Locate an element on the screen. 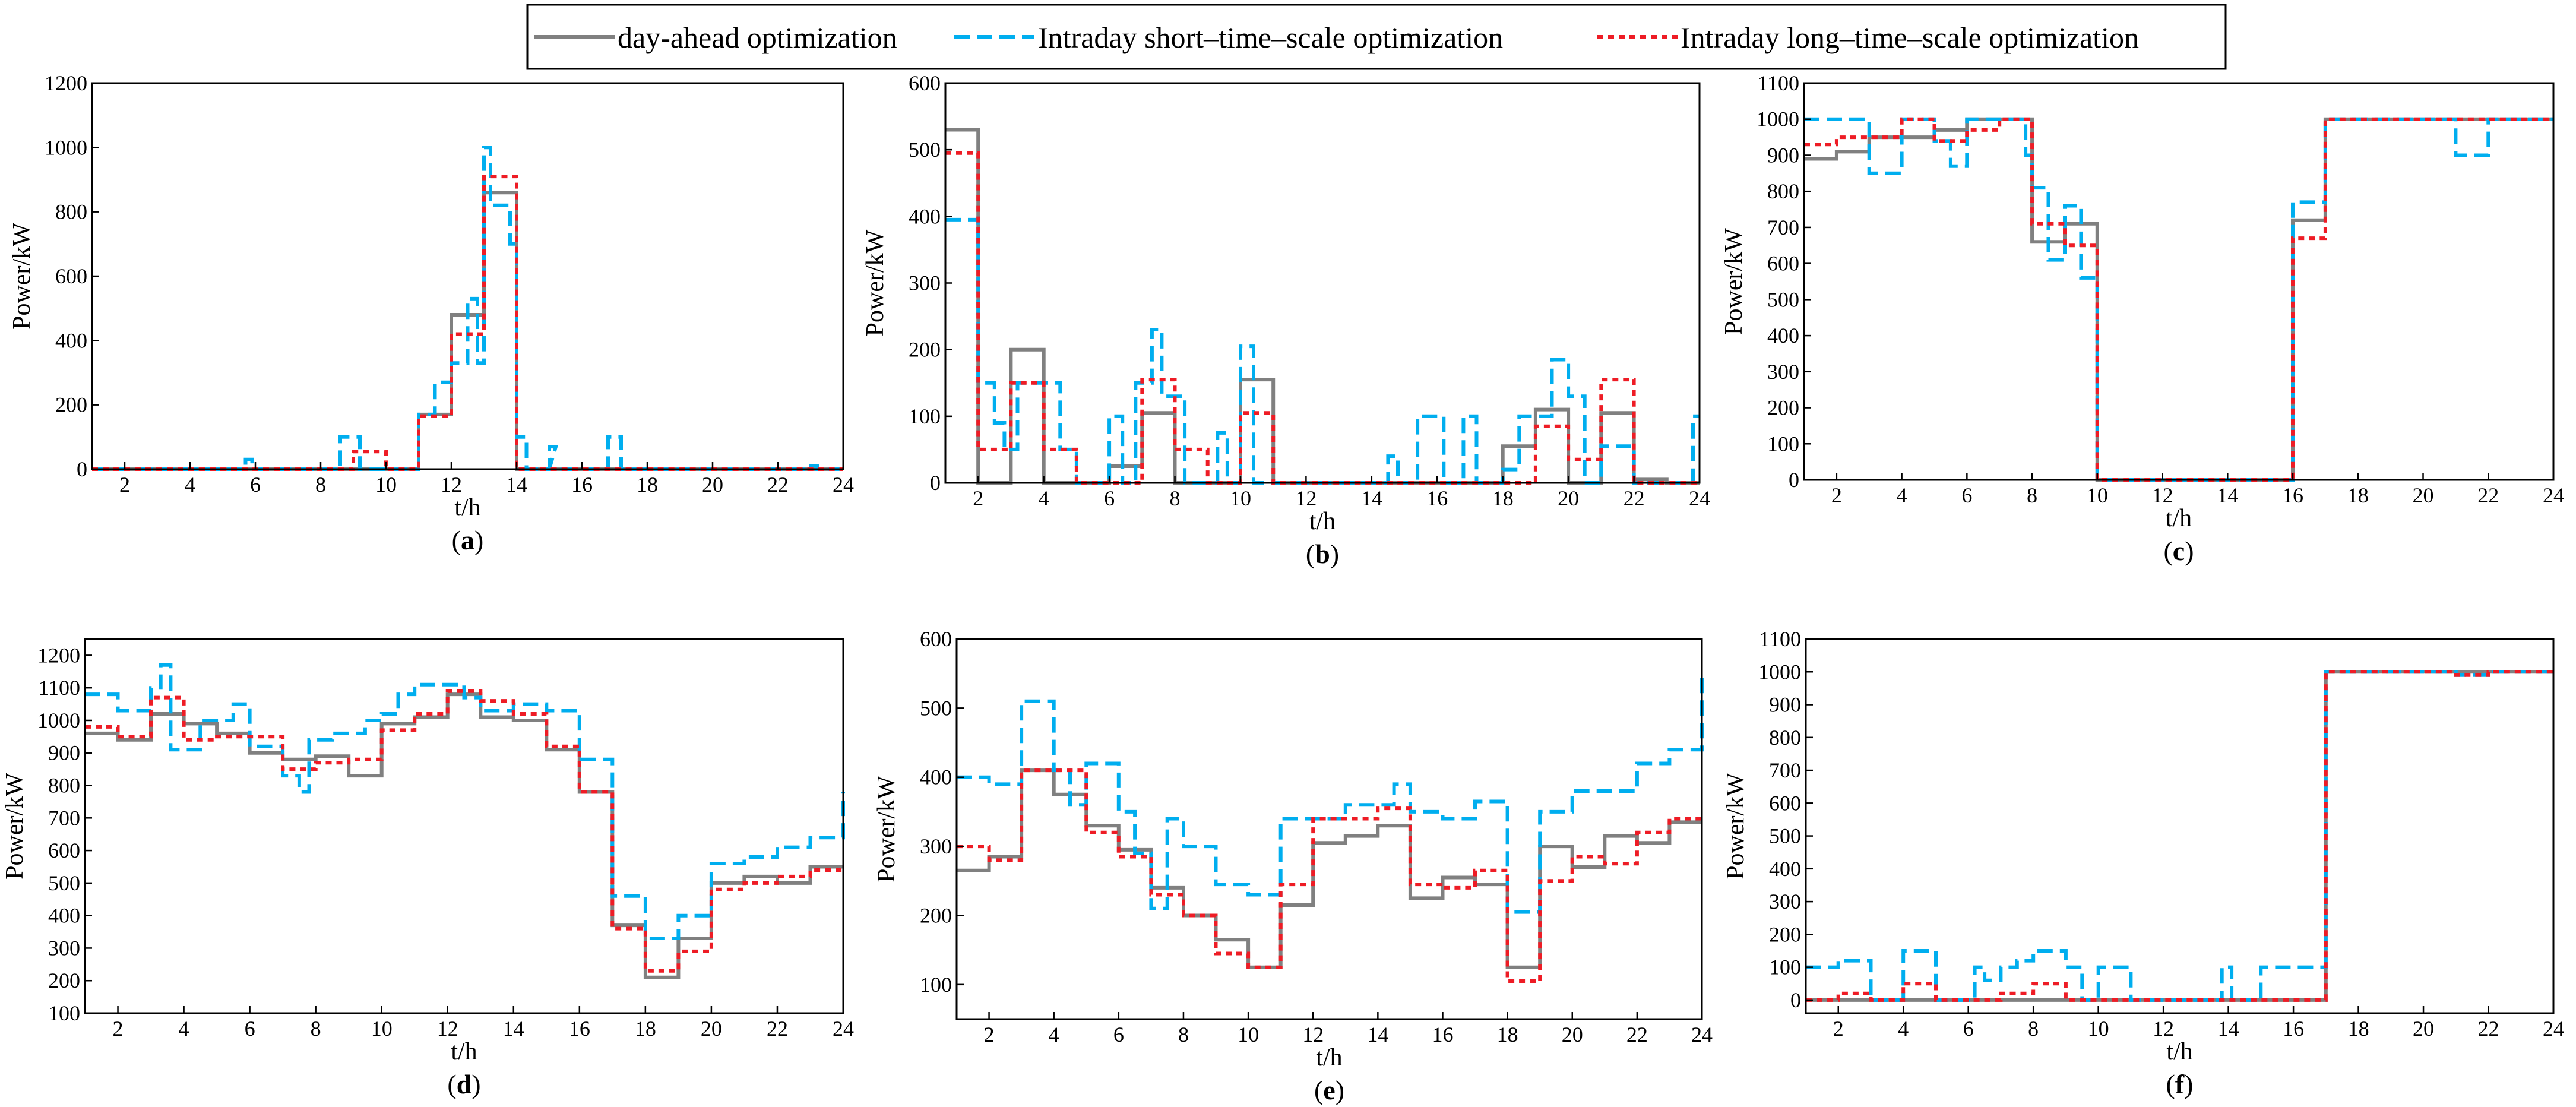 The height and width of the screenshot is (1107, 2576). panel-label: (a) is located at coordinates (468, 540).